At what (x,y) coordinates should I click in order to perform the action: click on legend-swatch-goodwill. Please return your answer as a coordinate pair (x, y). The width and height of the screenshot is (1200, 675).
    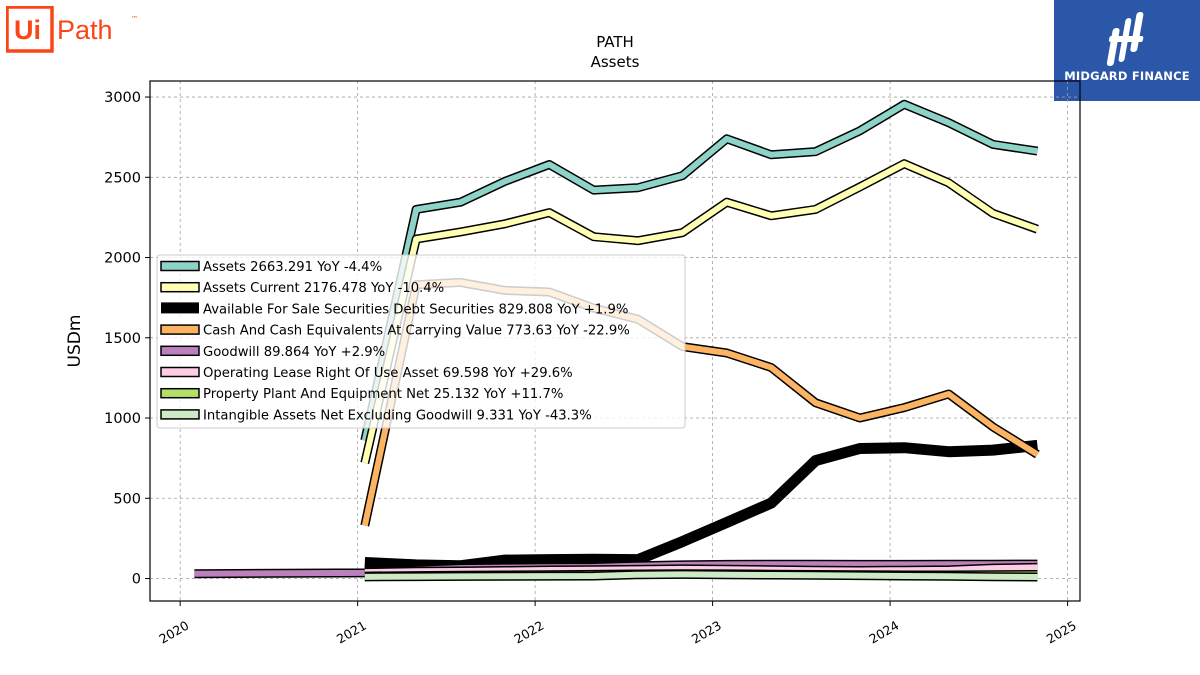
    Looking at the image, I should click on (180, 351).